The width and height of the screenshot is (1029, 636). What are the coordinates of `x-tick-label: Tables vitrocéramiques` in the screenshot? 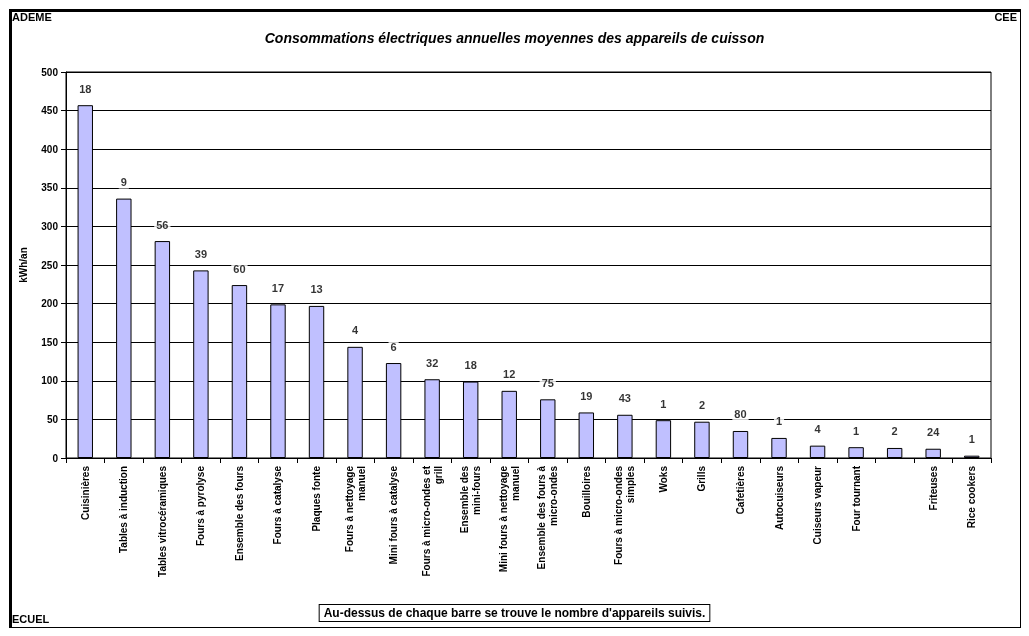 It's located at (162, 521).